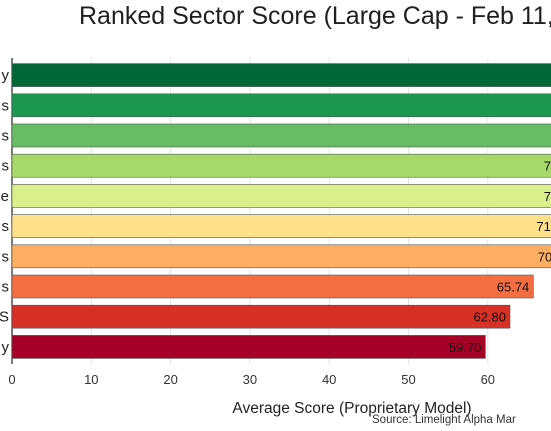  Describe the element at coordinates (513, 287) in the screenshot. I see `data-label: 65.74` at that location.